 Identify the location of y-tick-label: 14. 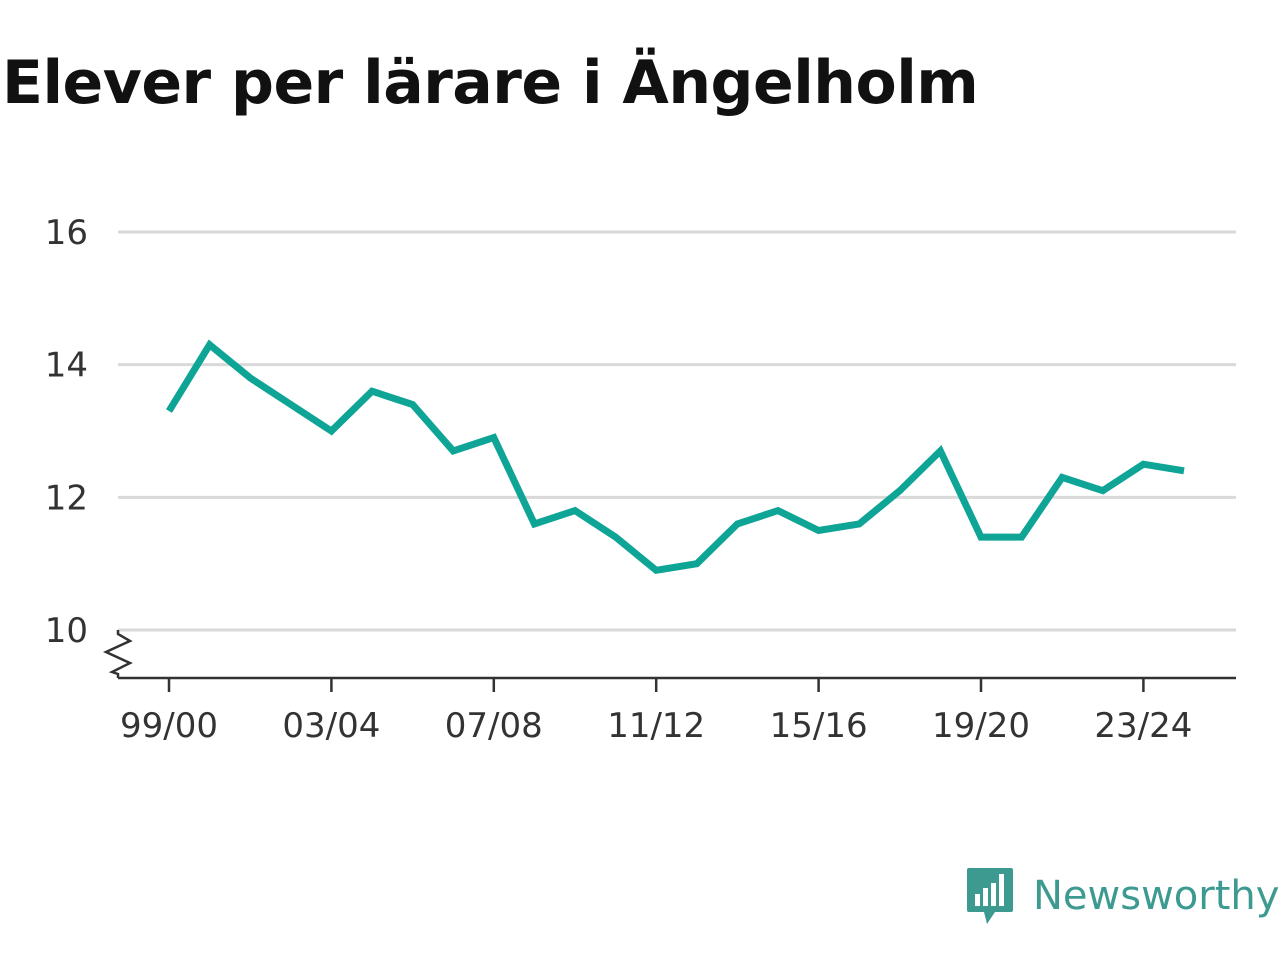
(66, 366).